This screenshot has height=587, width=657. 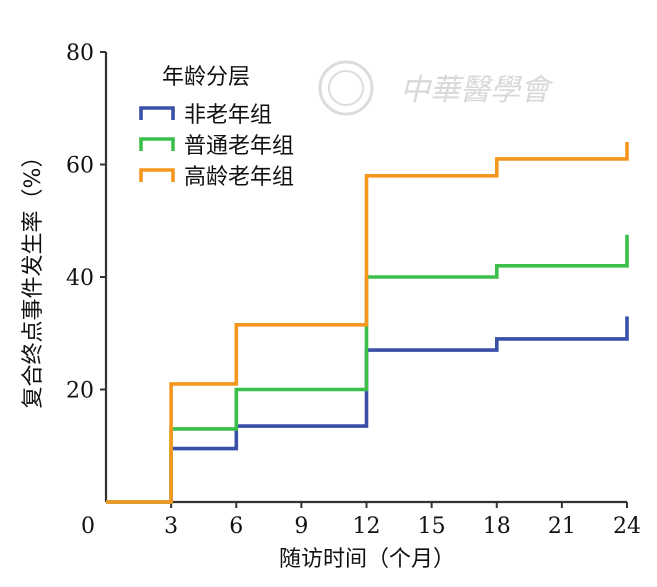 I want to click on x-tick-label: 18, so click(x=497, y=526).